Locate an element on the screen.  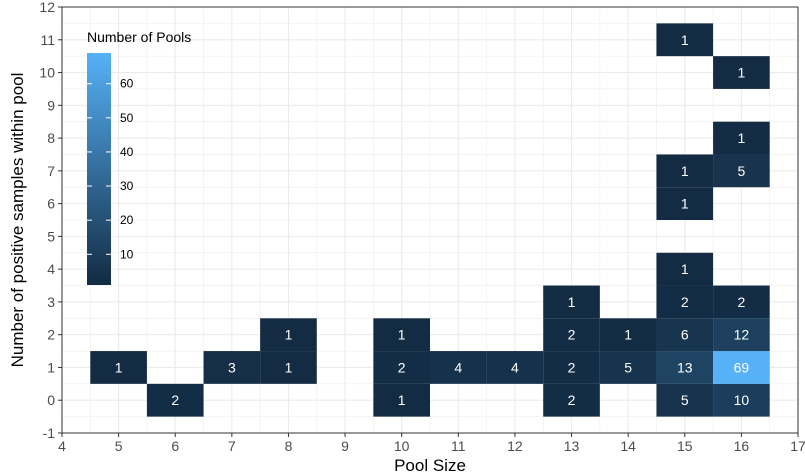
x-tick-label: 11 is located at coordinates (458, 446).